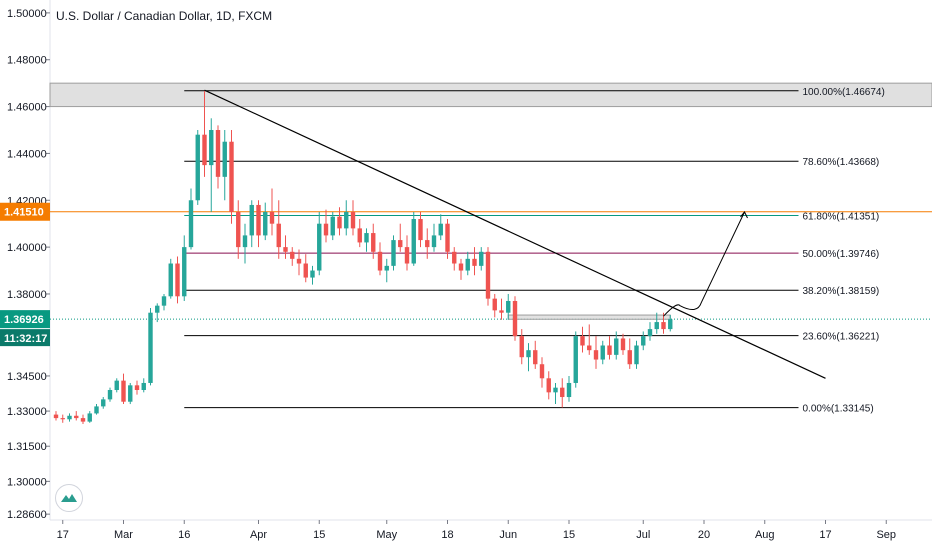 The image size is (932, 555). What do you see at coordinates (63, 535) in the screenshot?
I see `x-tick-label: 17` at bounding box center [63, 535].